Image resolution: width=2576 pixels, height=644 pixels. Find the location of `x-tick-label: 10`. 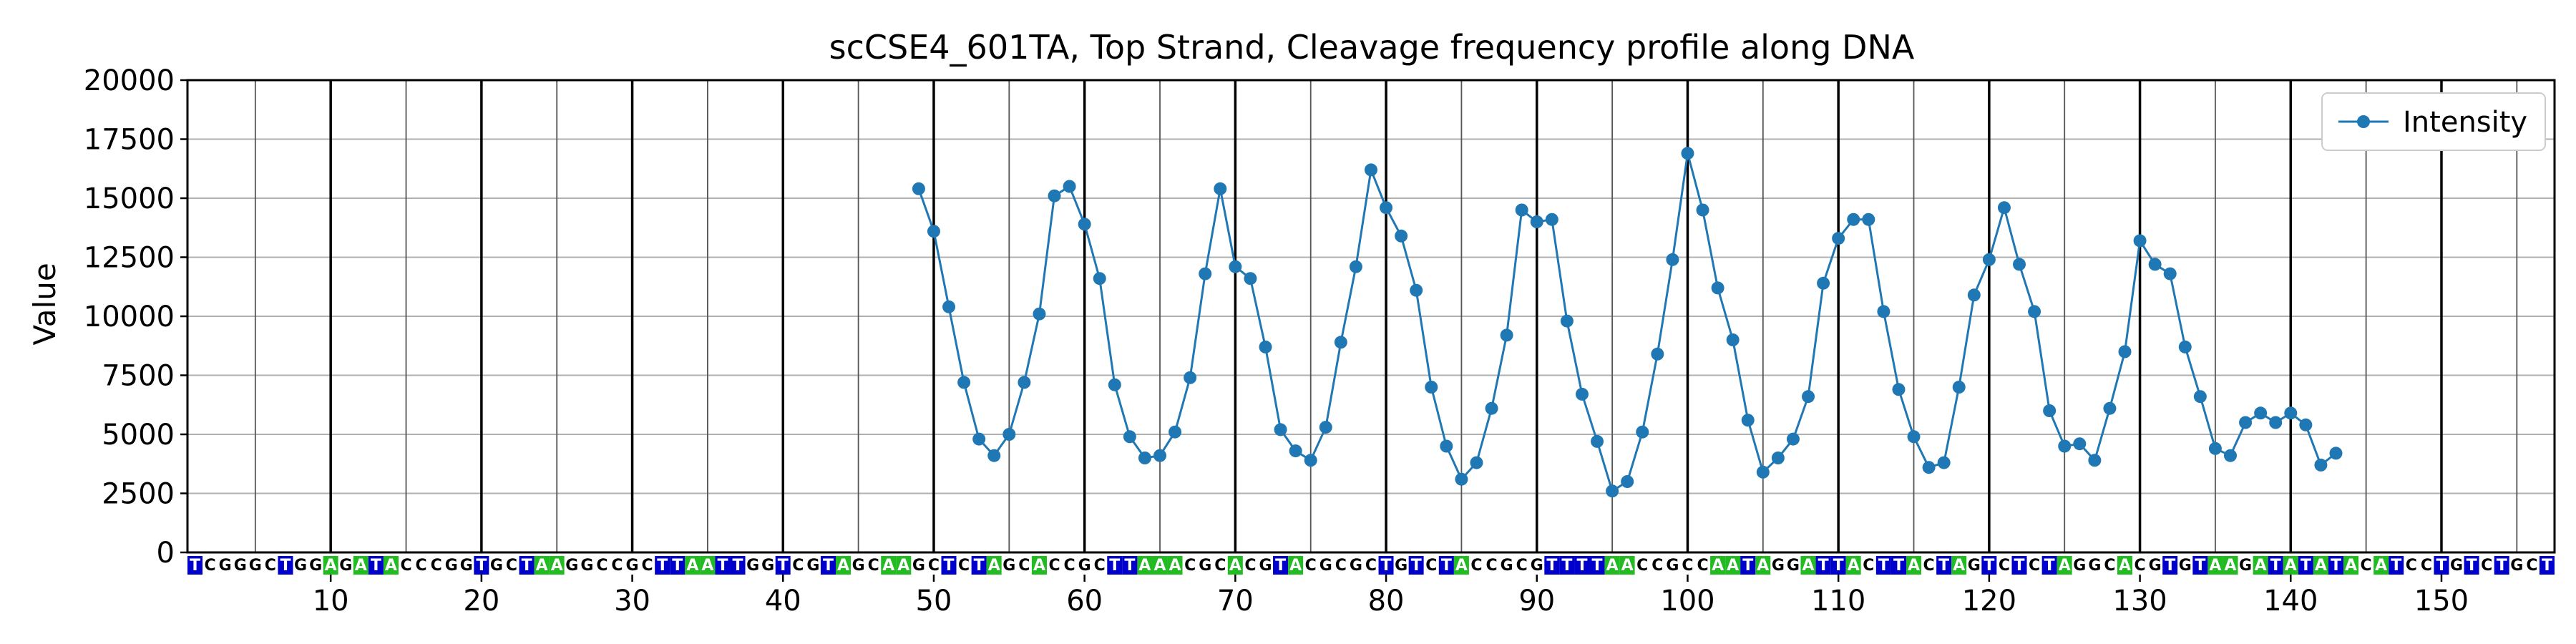

x-tick-label: 10 is located at coordinates (331, 601).